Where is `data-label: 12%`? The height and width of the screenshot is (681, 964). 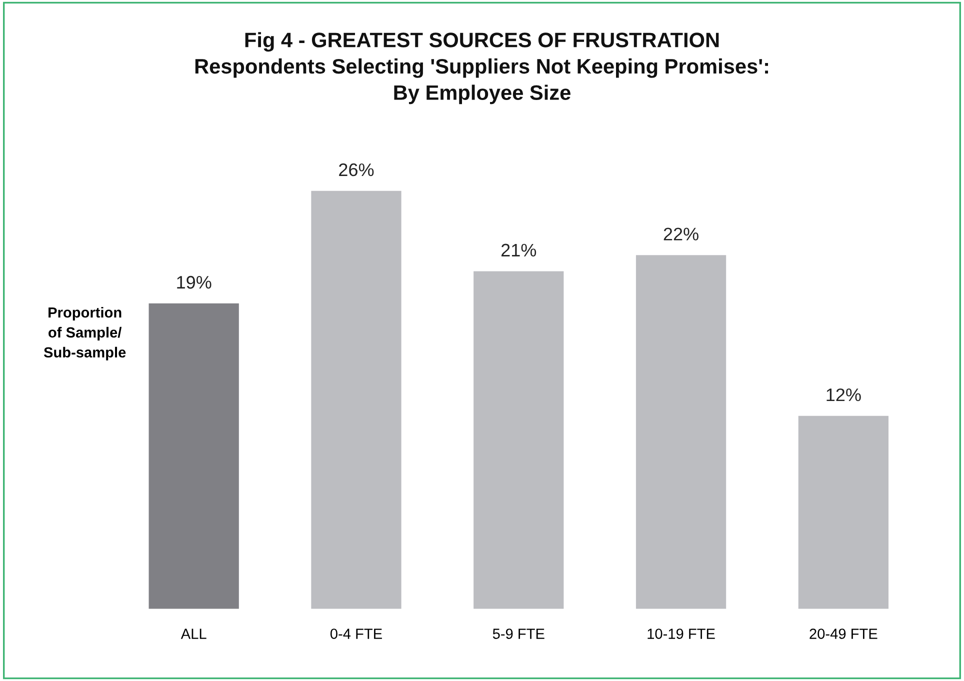 data-label: 12% is located at coordinates (843, 395).